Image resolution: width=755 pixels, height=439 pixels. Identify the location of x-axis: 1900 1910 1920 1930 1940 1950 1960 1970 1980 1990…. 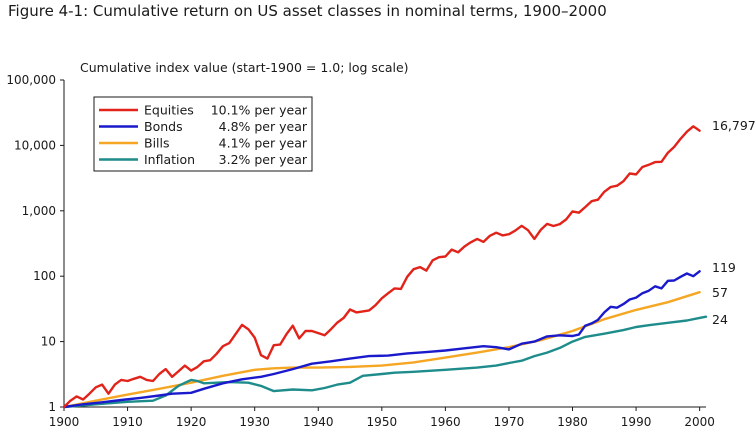
(382, 418).